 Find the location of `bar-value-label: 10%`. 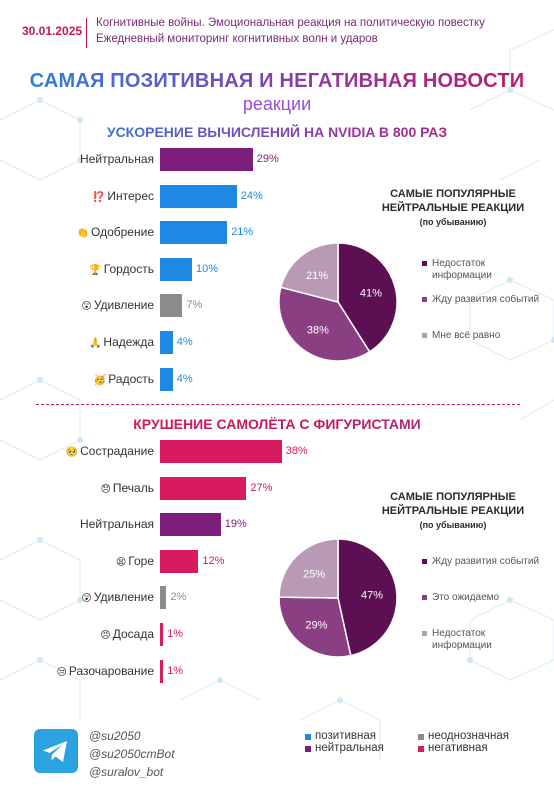

bar-value-label: 10% is located at coordinates (207, 268).